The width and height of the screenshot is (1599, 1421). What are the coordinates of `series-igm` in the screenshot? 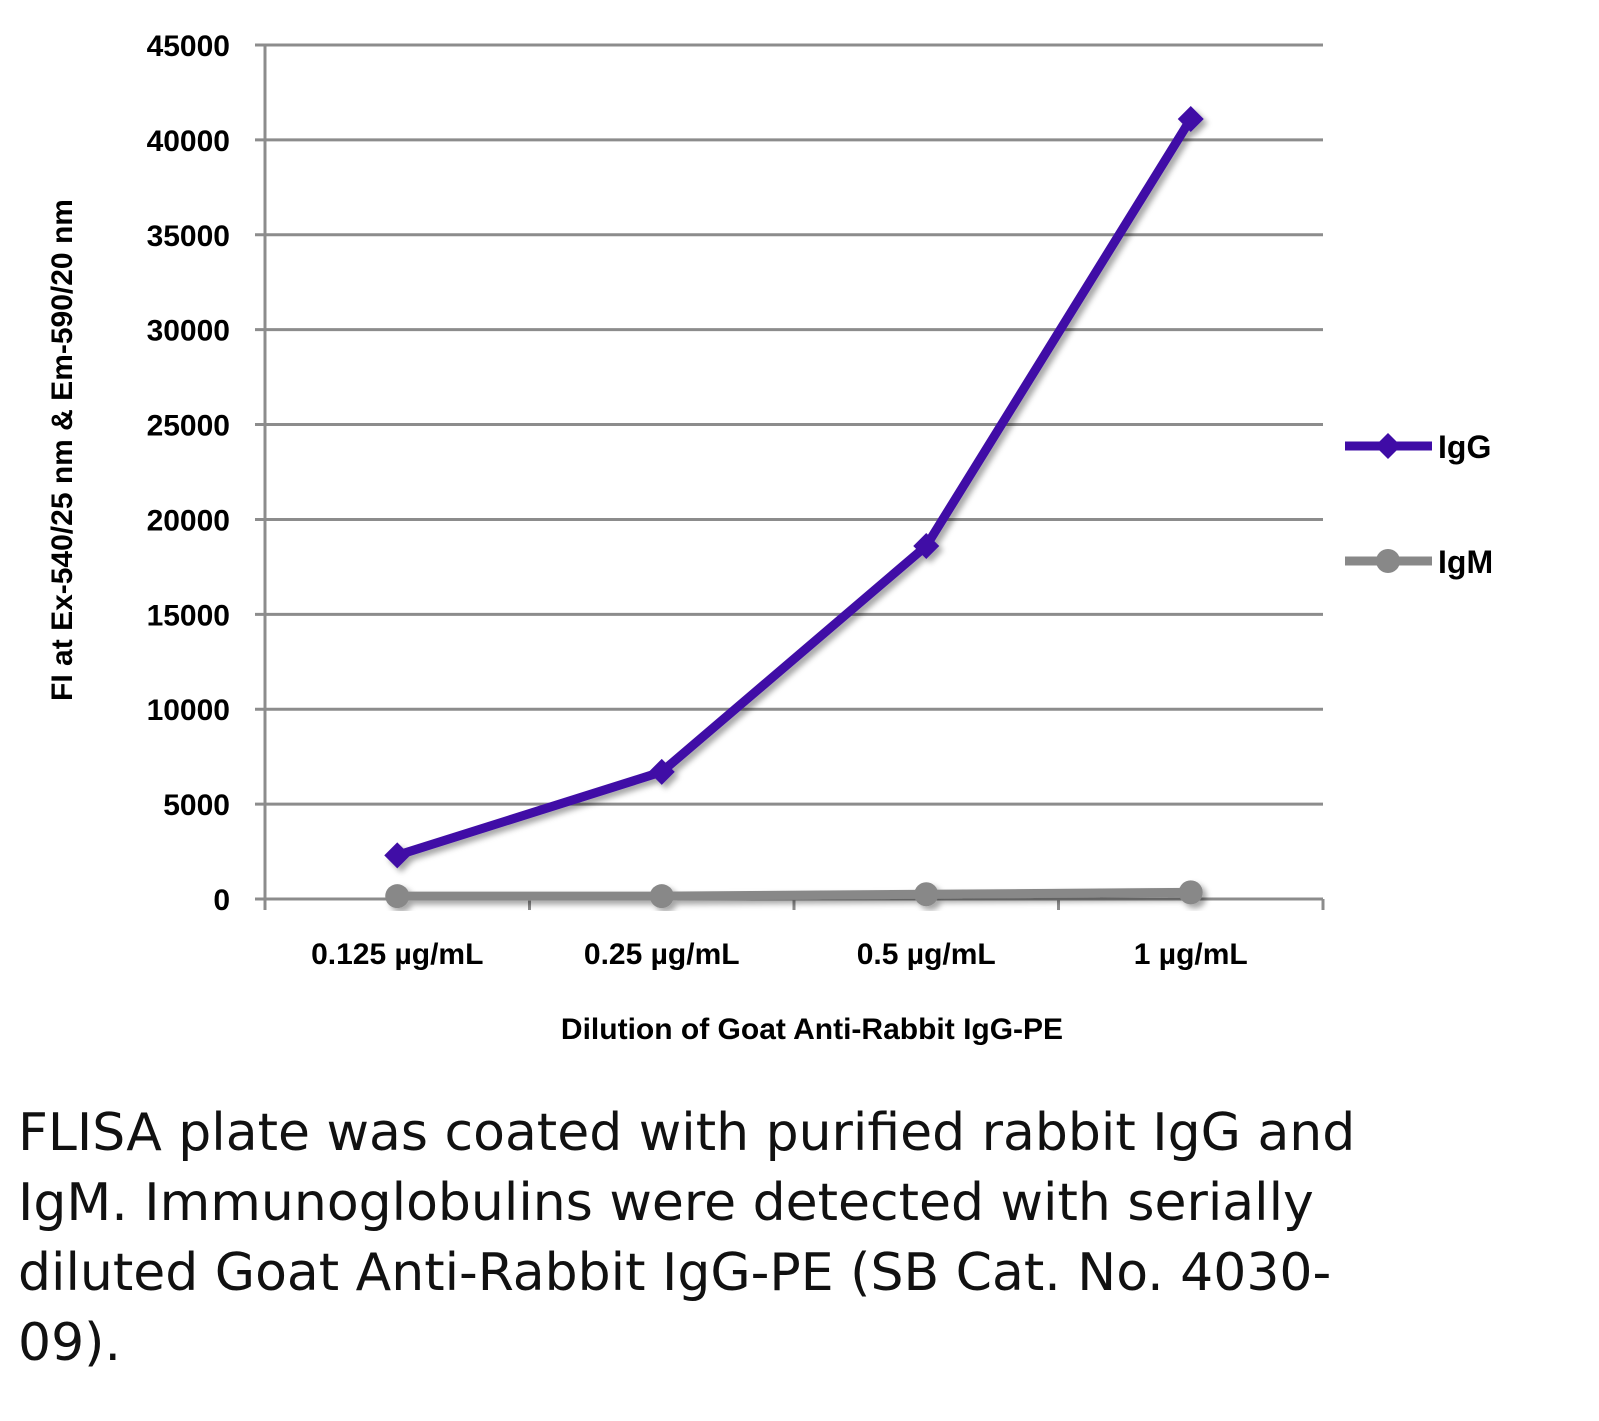 It's located at (794, 894).